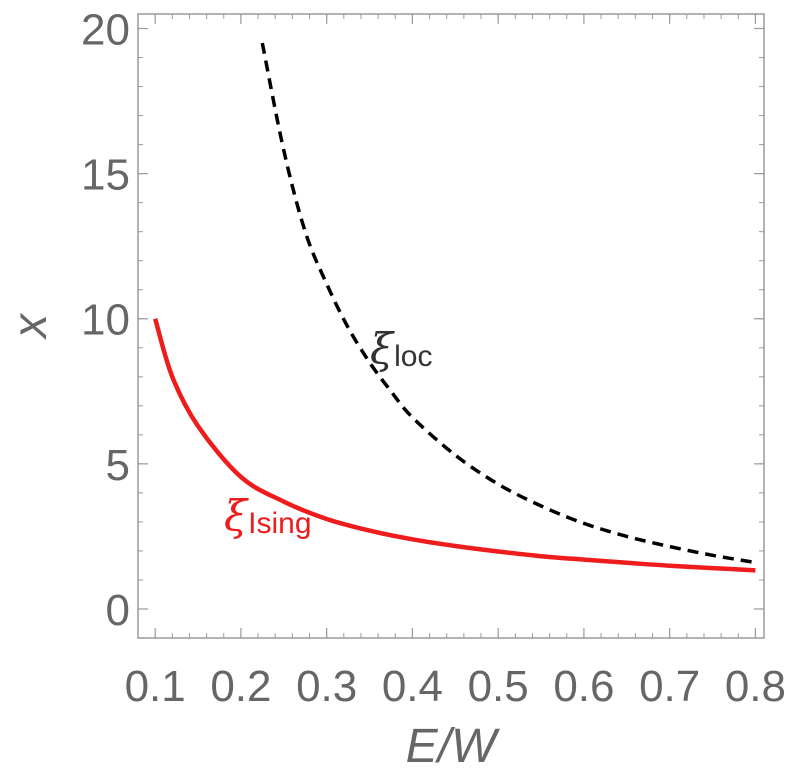  What do you see at coordinates (118, 465) in the screenshot?
I see `y-tick-label: 5` at bounding box center [118, 465].